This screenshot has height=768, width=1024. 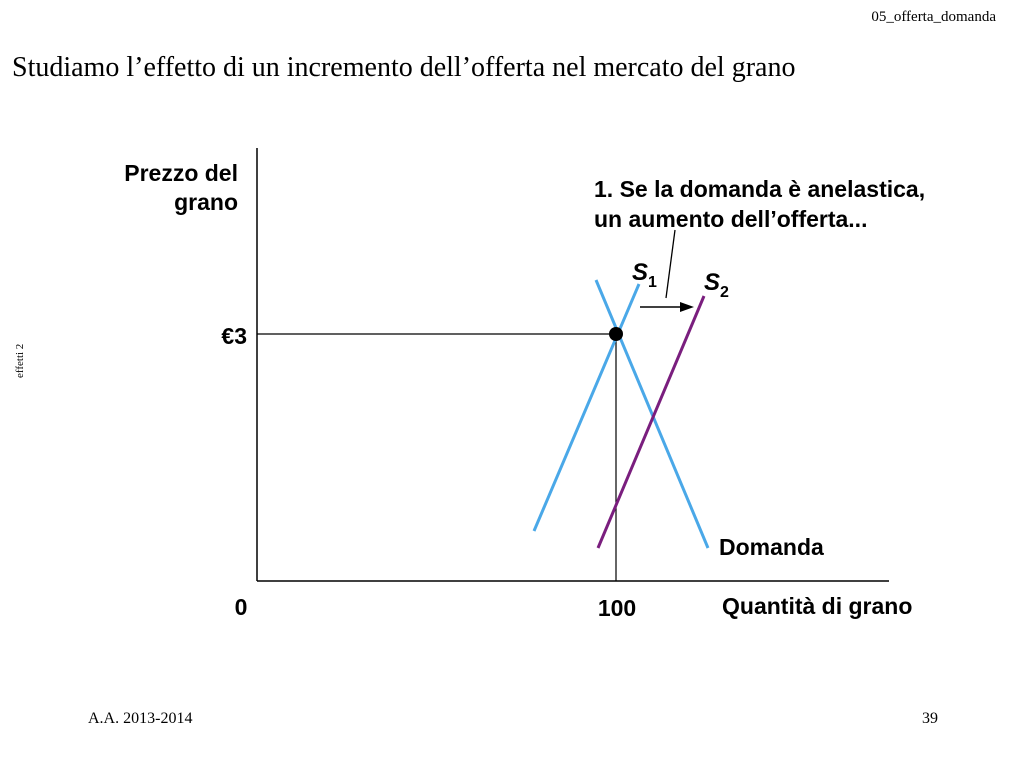 What do you see at coordinates (586, 407) in the screenshot?
I see `supply-curve-s1` at bounding box center [586, 407].